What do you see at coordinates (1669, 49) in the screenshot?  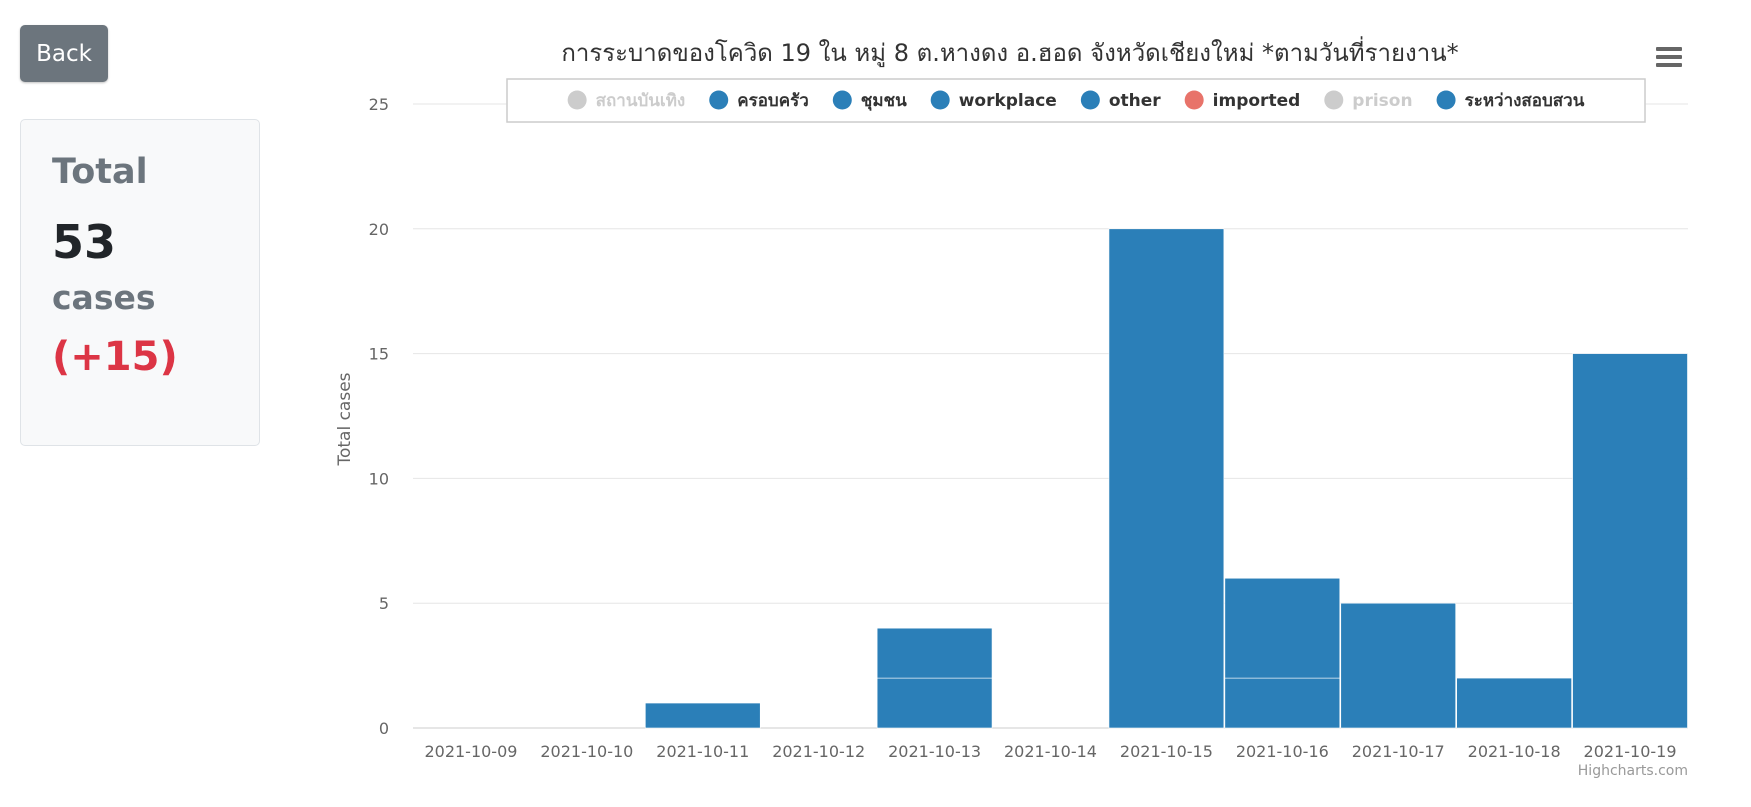 I see `hamburger-menu-icon` at bounding box center [1669, 49].